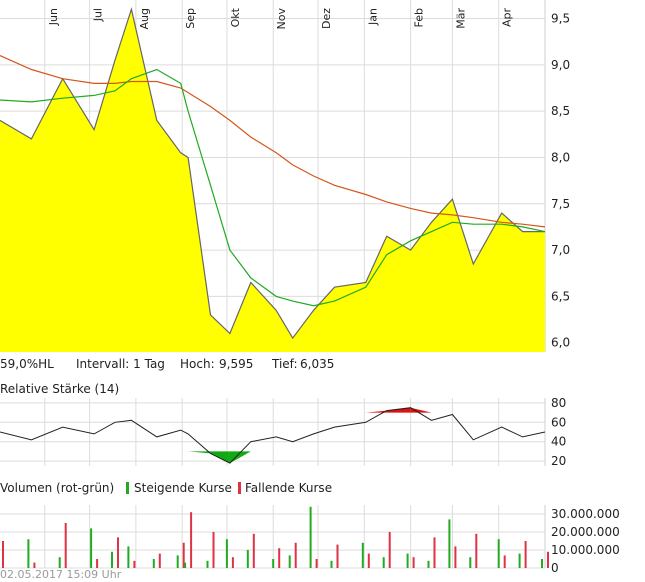 This screenshot has width=645, height=582. What do you see at coordinates (127, 488) in the screenshot?
I see `legend-up-swatch` at bounding box center [127, 488].